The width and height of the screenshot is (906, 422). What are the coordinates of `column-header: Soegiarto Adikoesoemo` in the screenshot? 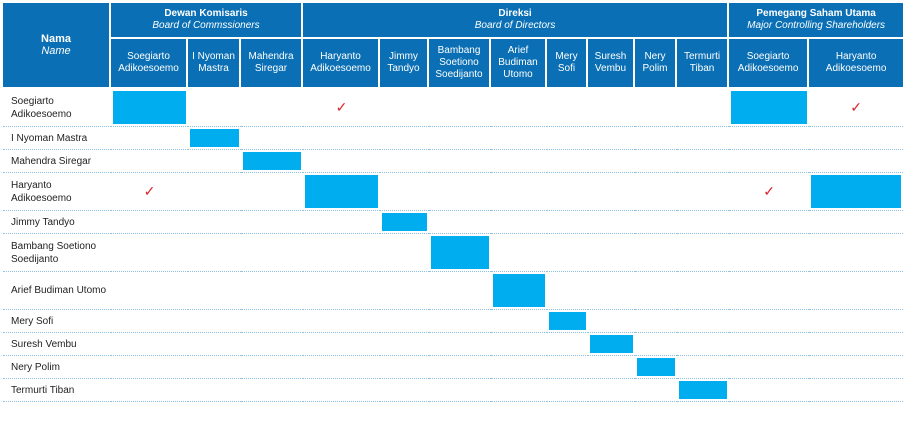 It's located at (149, 64).